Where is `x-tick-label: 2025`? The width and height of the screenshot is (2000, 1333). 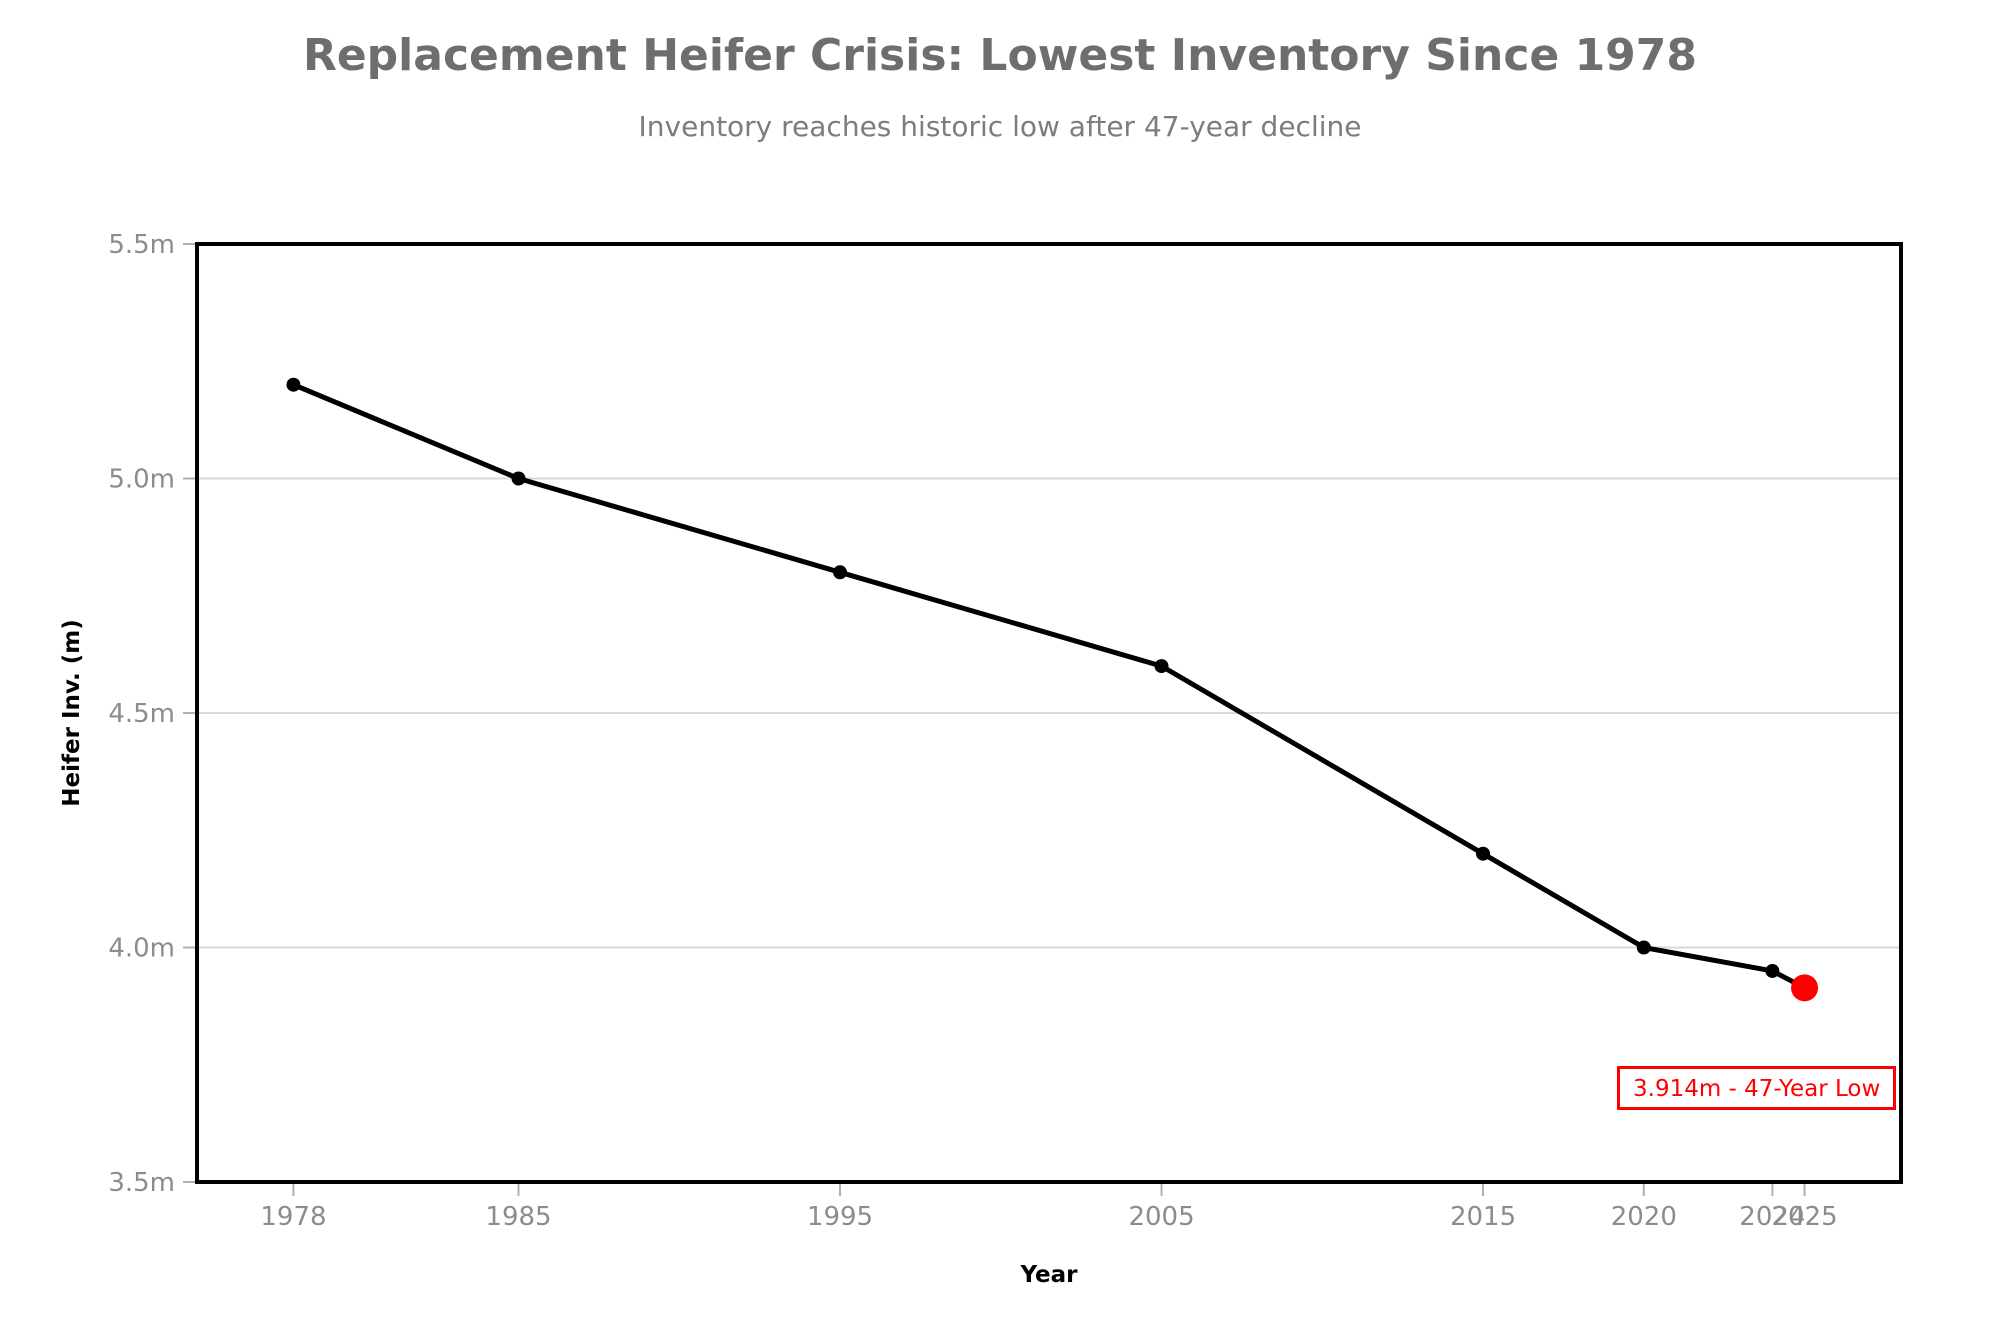 x-tick-label: 2025 is located at coordinates (1804, 1217).